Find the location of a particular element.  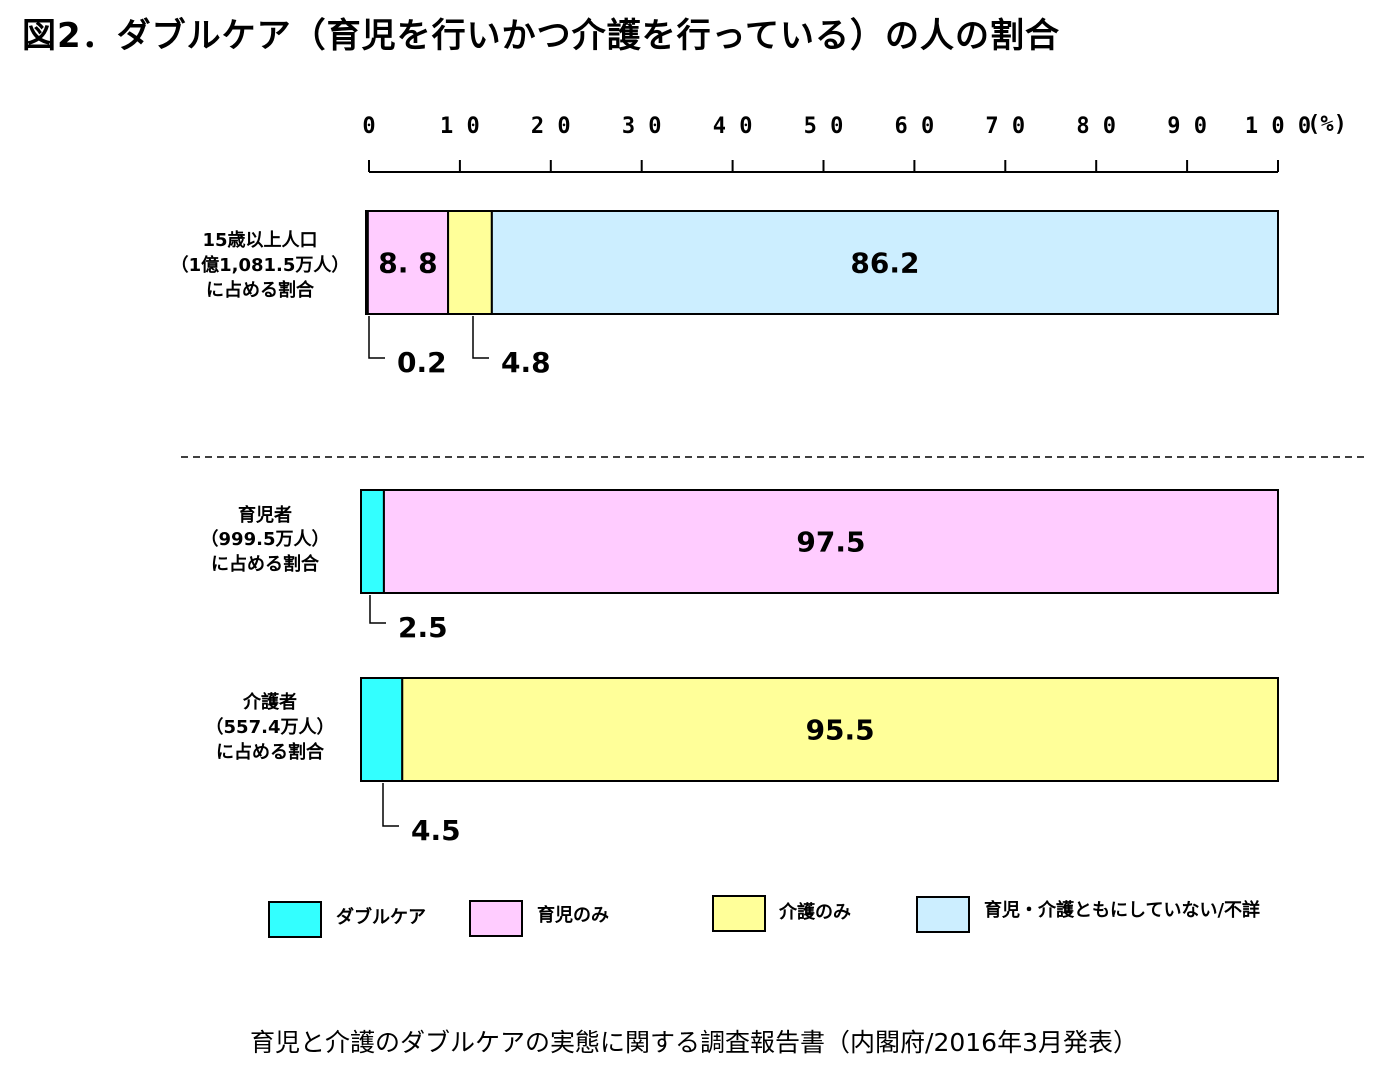

legend-label: ダブルケア is located at coordinates (381, 917).